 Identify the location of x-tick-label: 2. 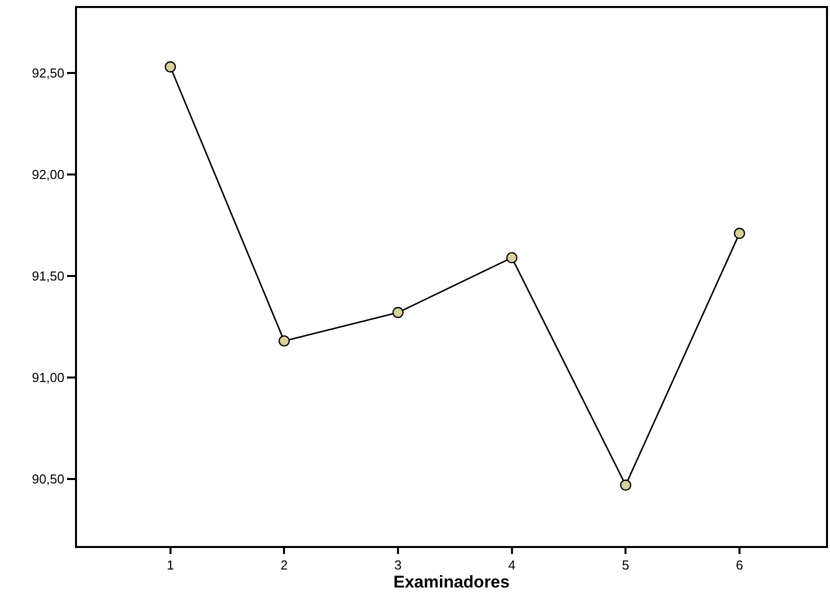
(284, 565).